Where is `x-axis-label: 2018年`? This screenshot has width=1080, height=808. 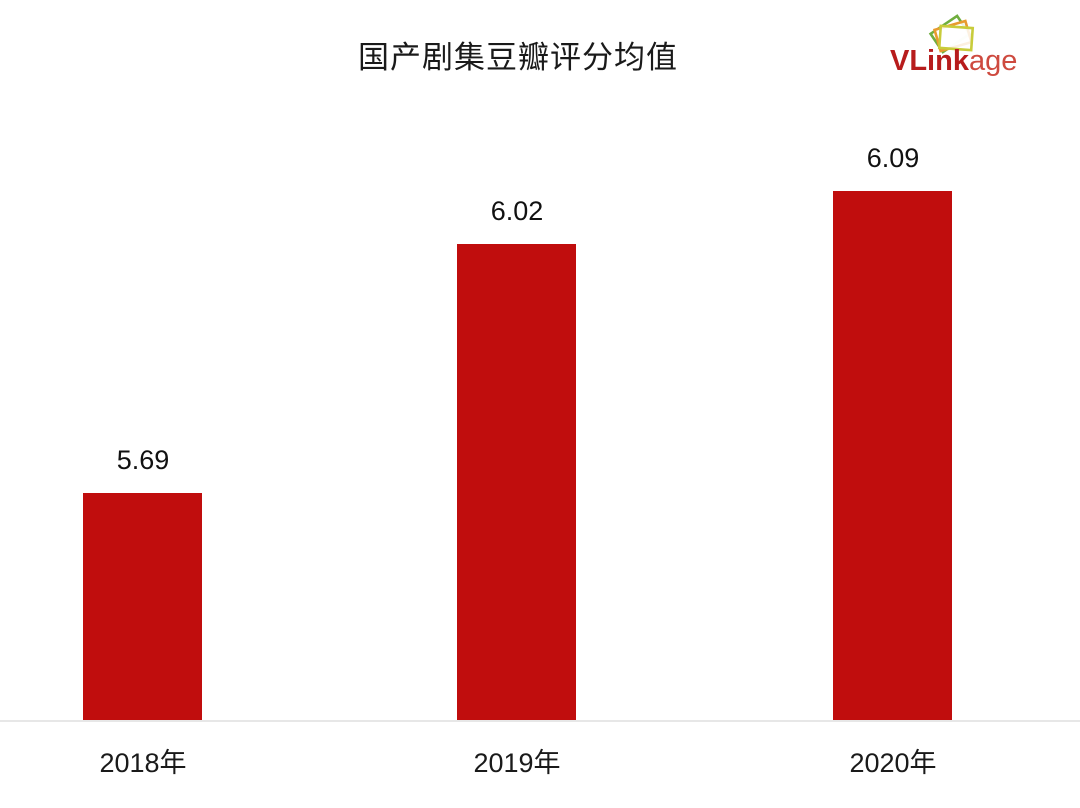 x-axis-label: 2018年 is located at coordinates (143, 763).